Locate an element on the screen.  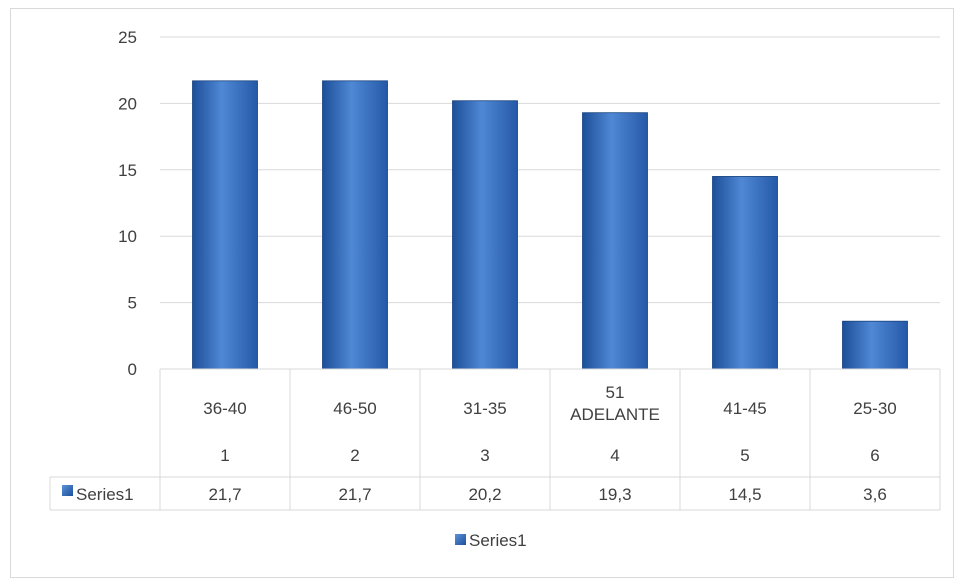
category-label-line: ADELANTE is located at coordinates (615, 414).